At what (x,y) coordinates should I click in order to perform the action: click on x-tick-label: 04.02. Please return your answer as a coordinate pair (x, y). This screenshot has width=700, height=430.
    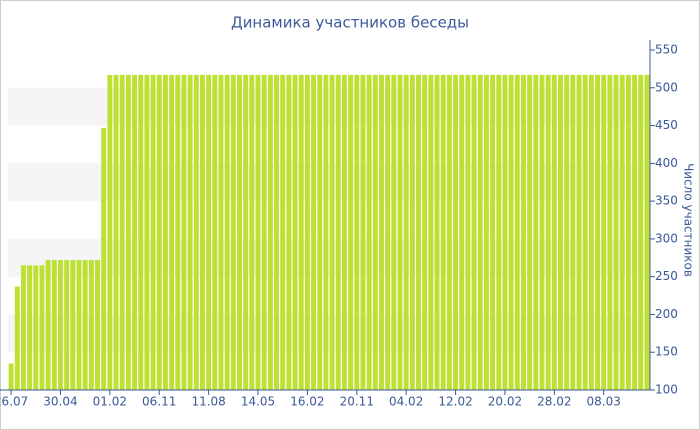
    Looking at the image, I should click on (406, 402).